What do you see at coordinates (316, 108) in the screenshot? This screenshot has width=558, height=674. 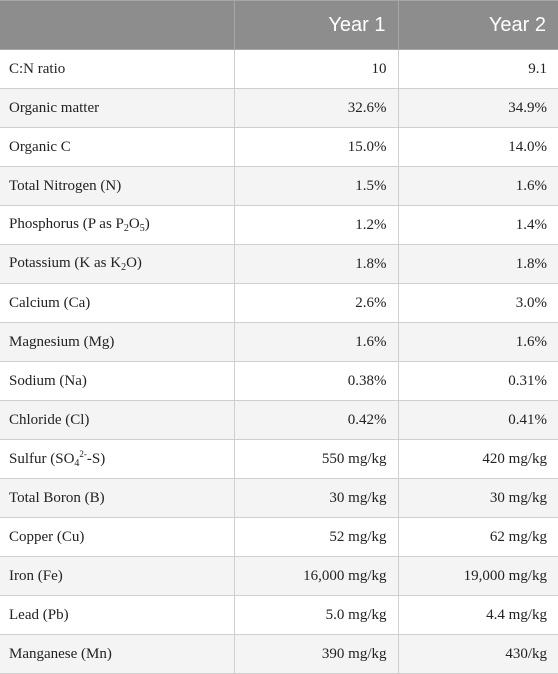 I see `year-1-value: 32.6%` at bounding box center [316, 108].